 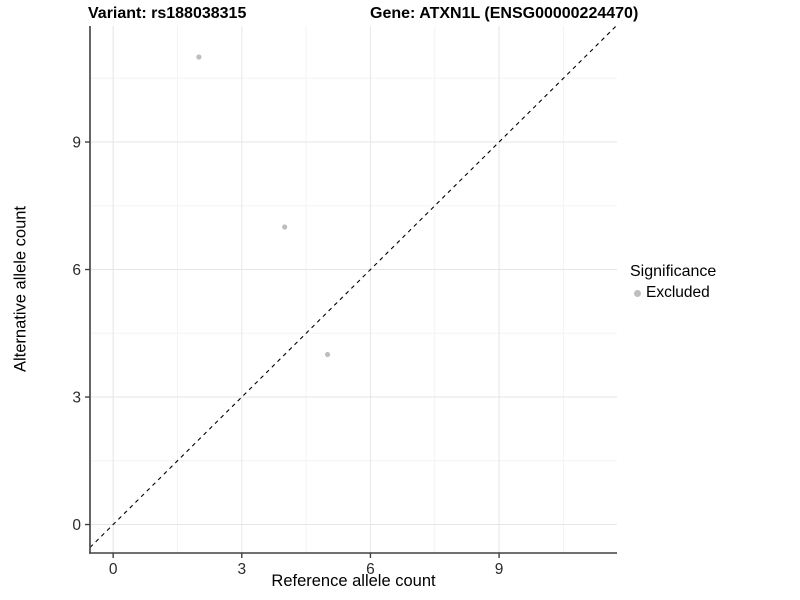 What do you see at coordinates (76, 270) in the screenshot?
I see `y-tick-label: 6` at bounding box center [76, 270].